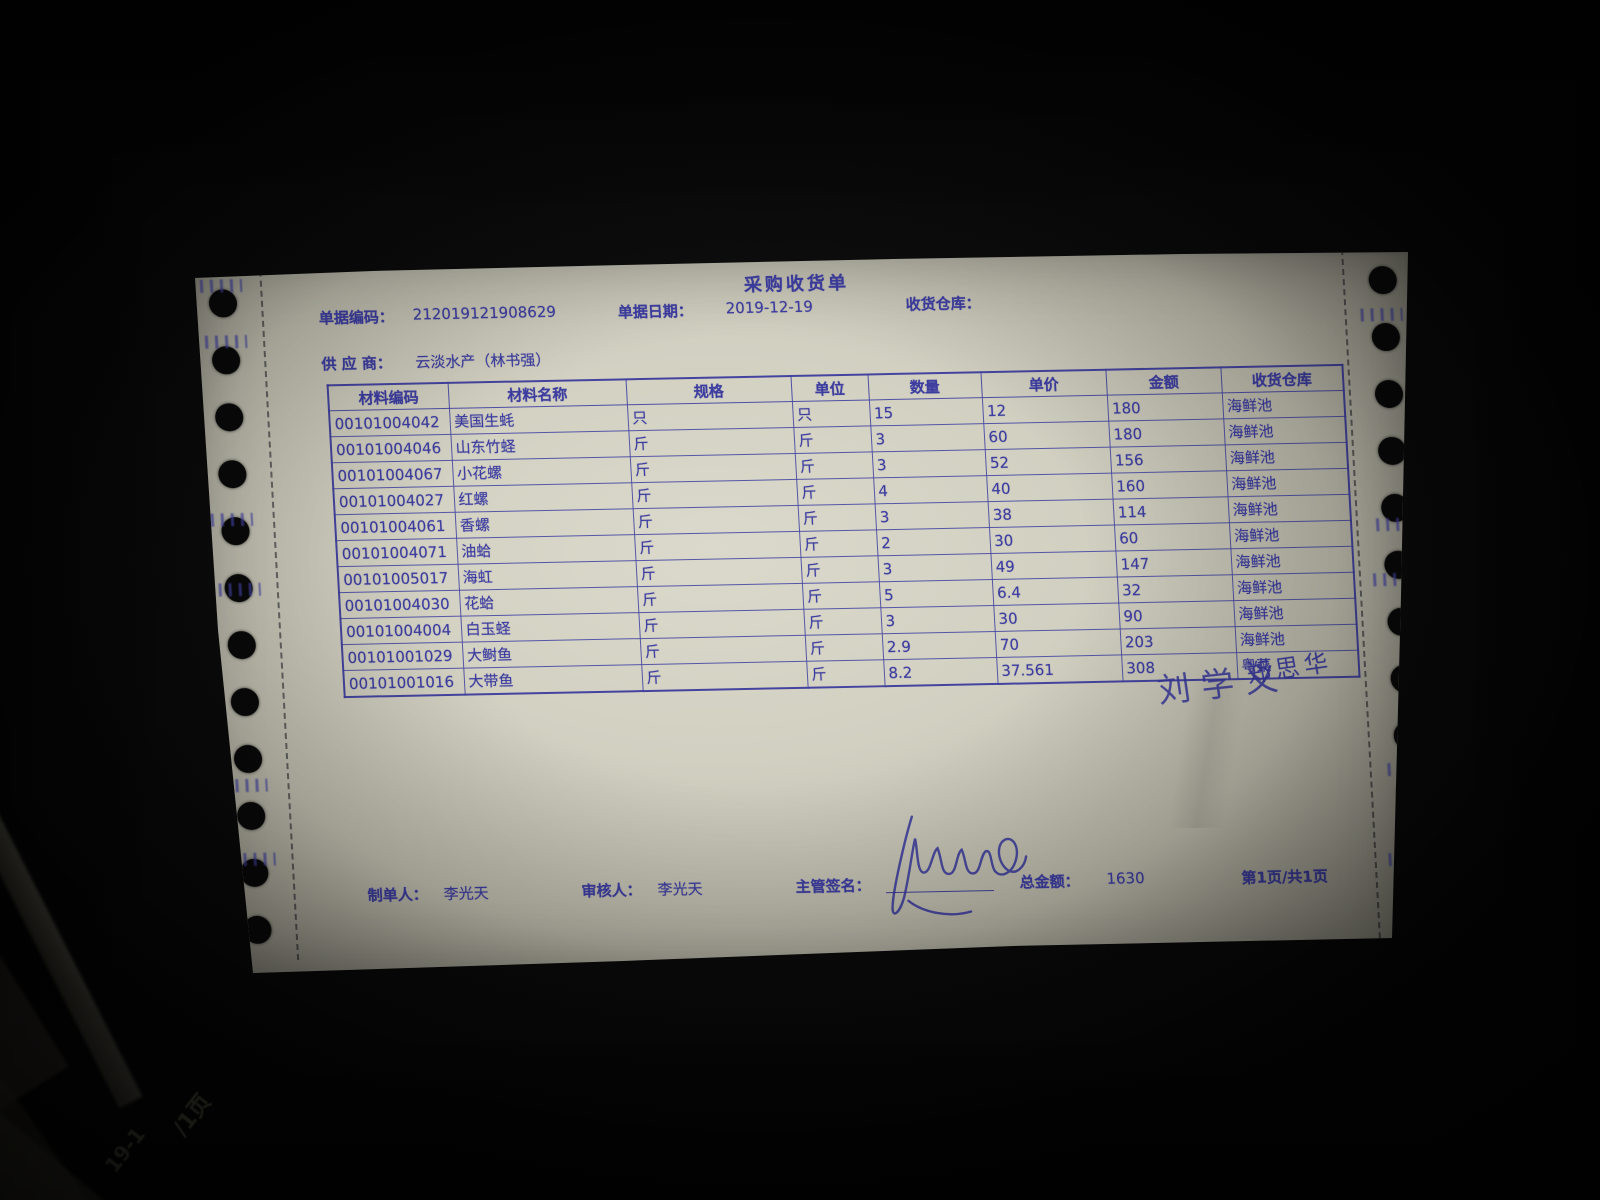  Describe the element at coordinates (943, 304) in the screenshot. I see `receiving-warehouse-label: 收货仓库：` at that location.